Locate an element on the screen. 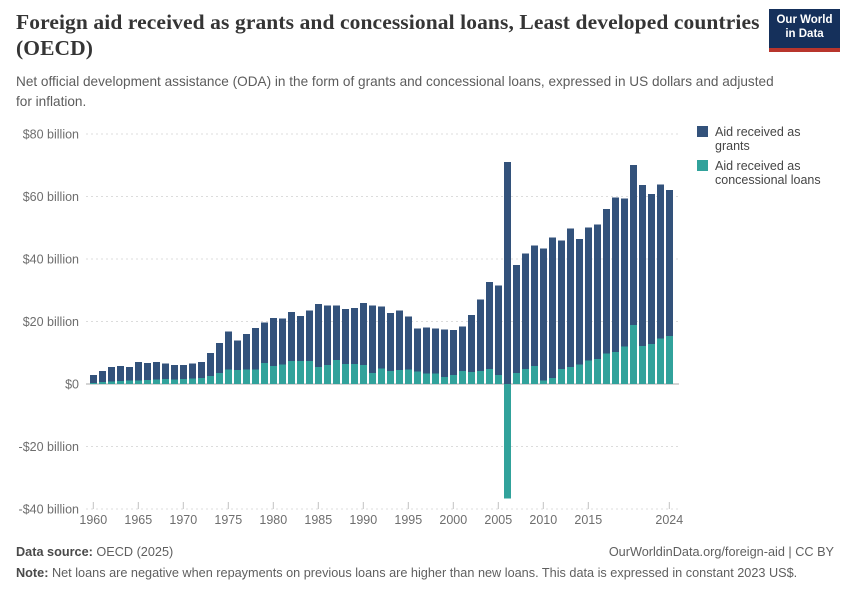  bar-segment-loans-2018 is located at coordinates (615, 367).